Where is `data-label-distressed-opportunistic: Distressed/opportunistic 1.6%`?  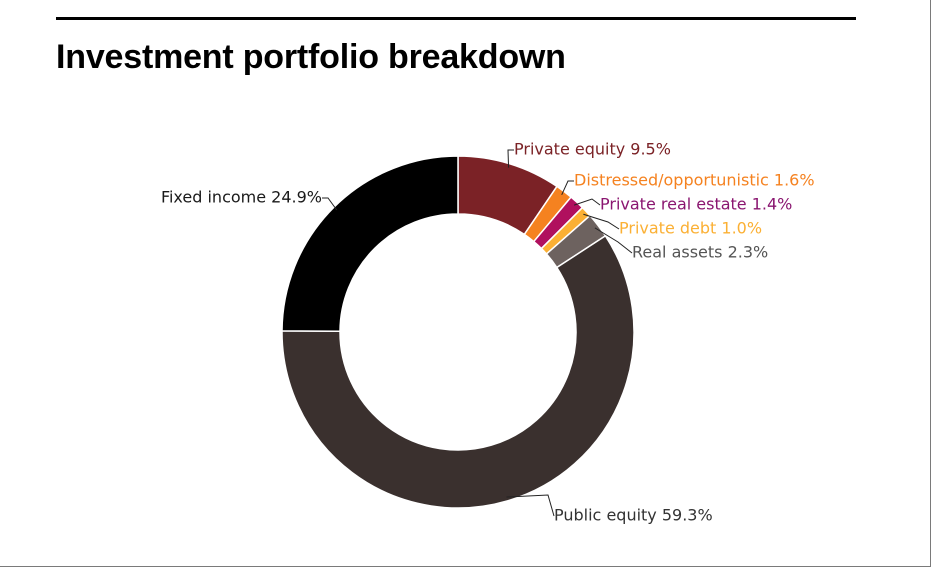 data-label-distressed-opportunistic: Distressed/opportunistic 1.6% is located at coordinates (694, 180).